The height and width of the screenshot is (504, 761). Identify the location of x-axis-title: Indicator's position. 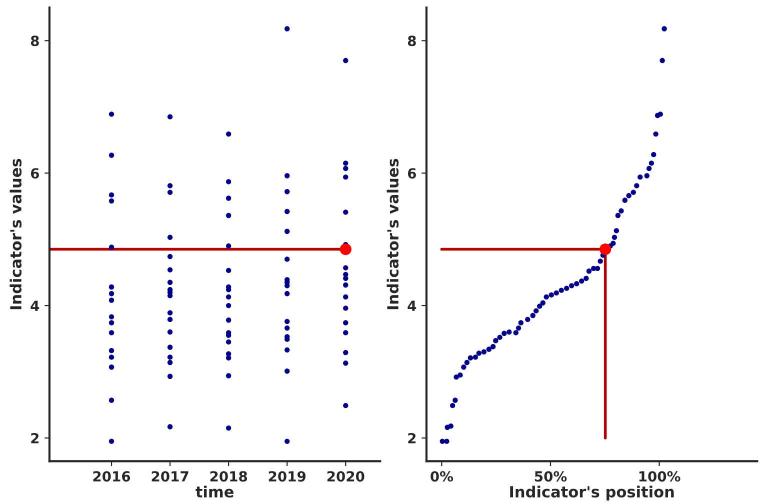
(592, 493).